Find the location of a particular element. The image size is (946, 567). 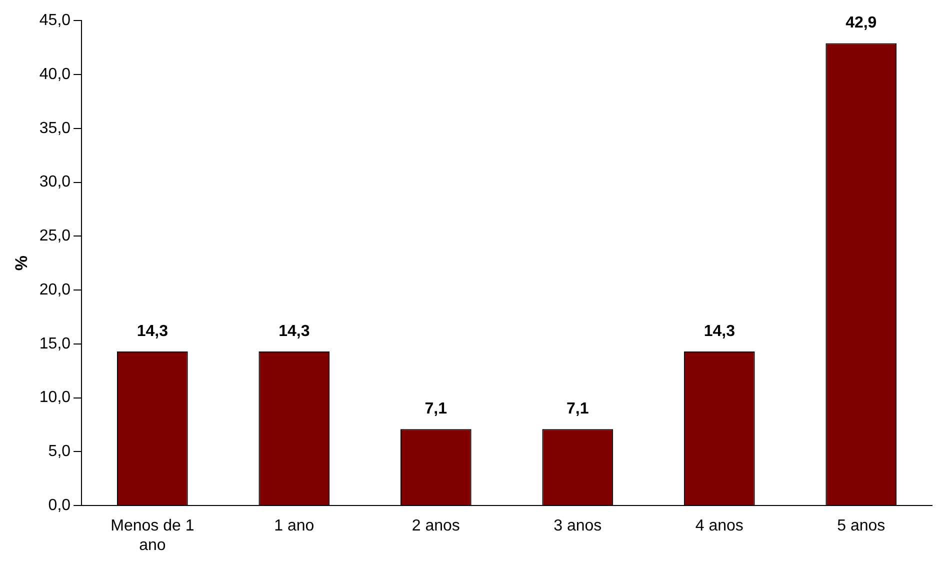

y-tick-label: 5,0 is located at coordinates (59, 451).